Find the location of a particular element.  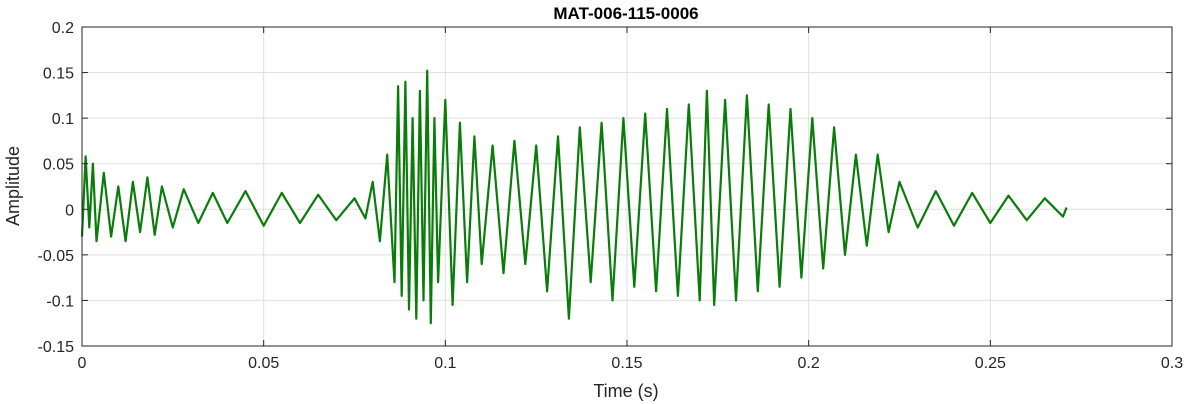

x-tick-label: 0.05 is located at coordinates (263, 363).